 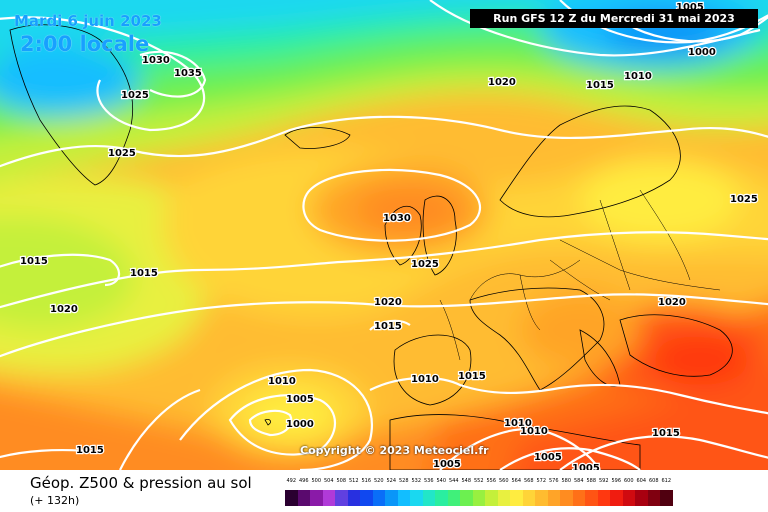 What do you see at coordinates (141, 483) in the screenshot?
I see `map-title: Géop. Z500 & pression au sol` at bounding box center [141, 483].